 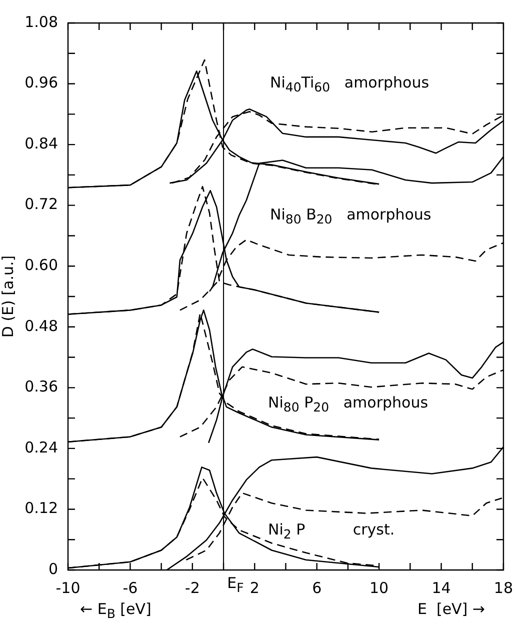 I want to click on ref-line-label: E$_{F}$, so click(x=235, y=584).